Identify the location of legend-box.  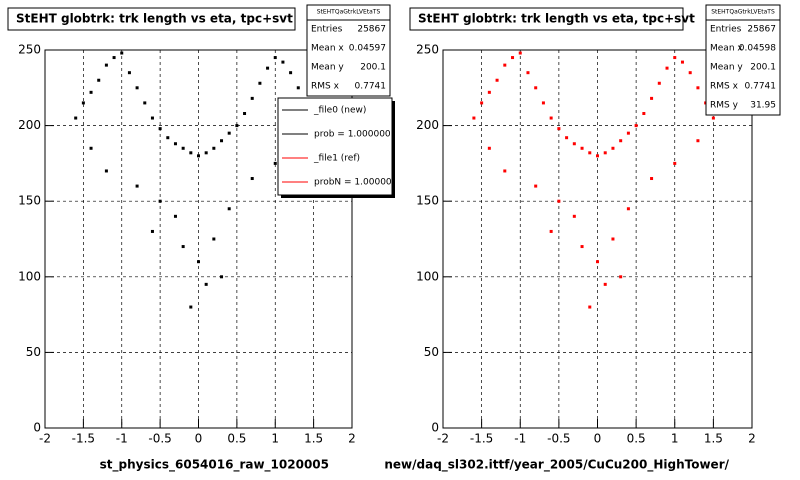
(335, 146).